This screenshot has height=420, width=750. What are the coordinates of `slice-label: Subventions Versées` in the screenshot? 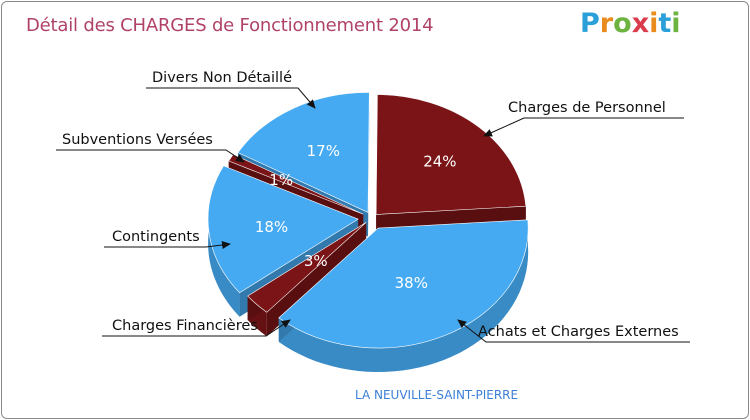 It's located at (137, 140).